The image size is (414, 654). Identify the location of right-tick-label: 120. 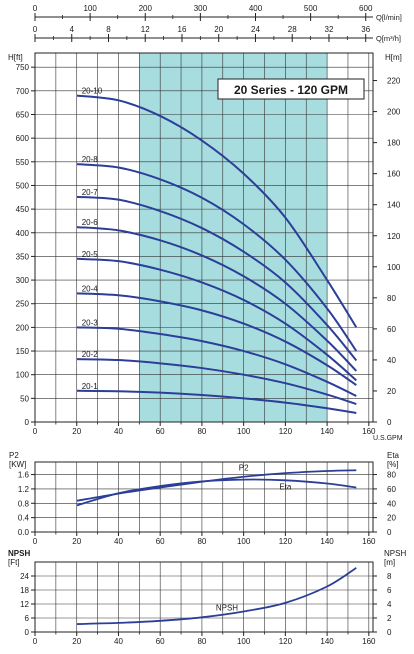
(394, 236).